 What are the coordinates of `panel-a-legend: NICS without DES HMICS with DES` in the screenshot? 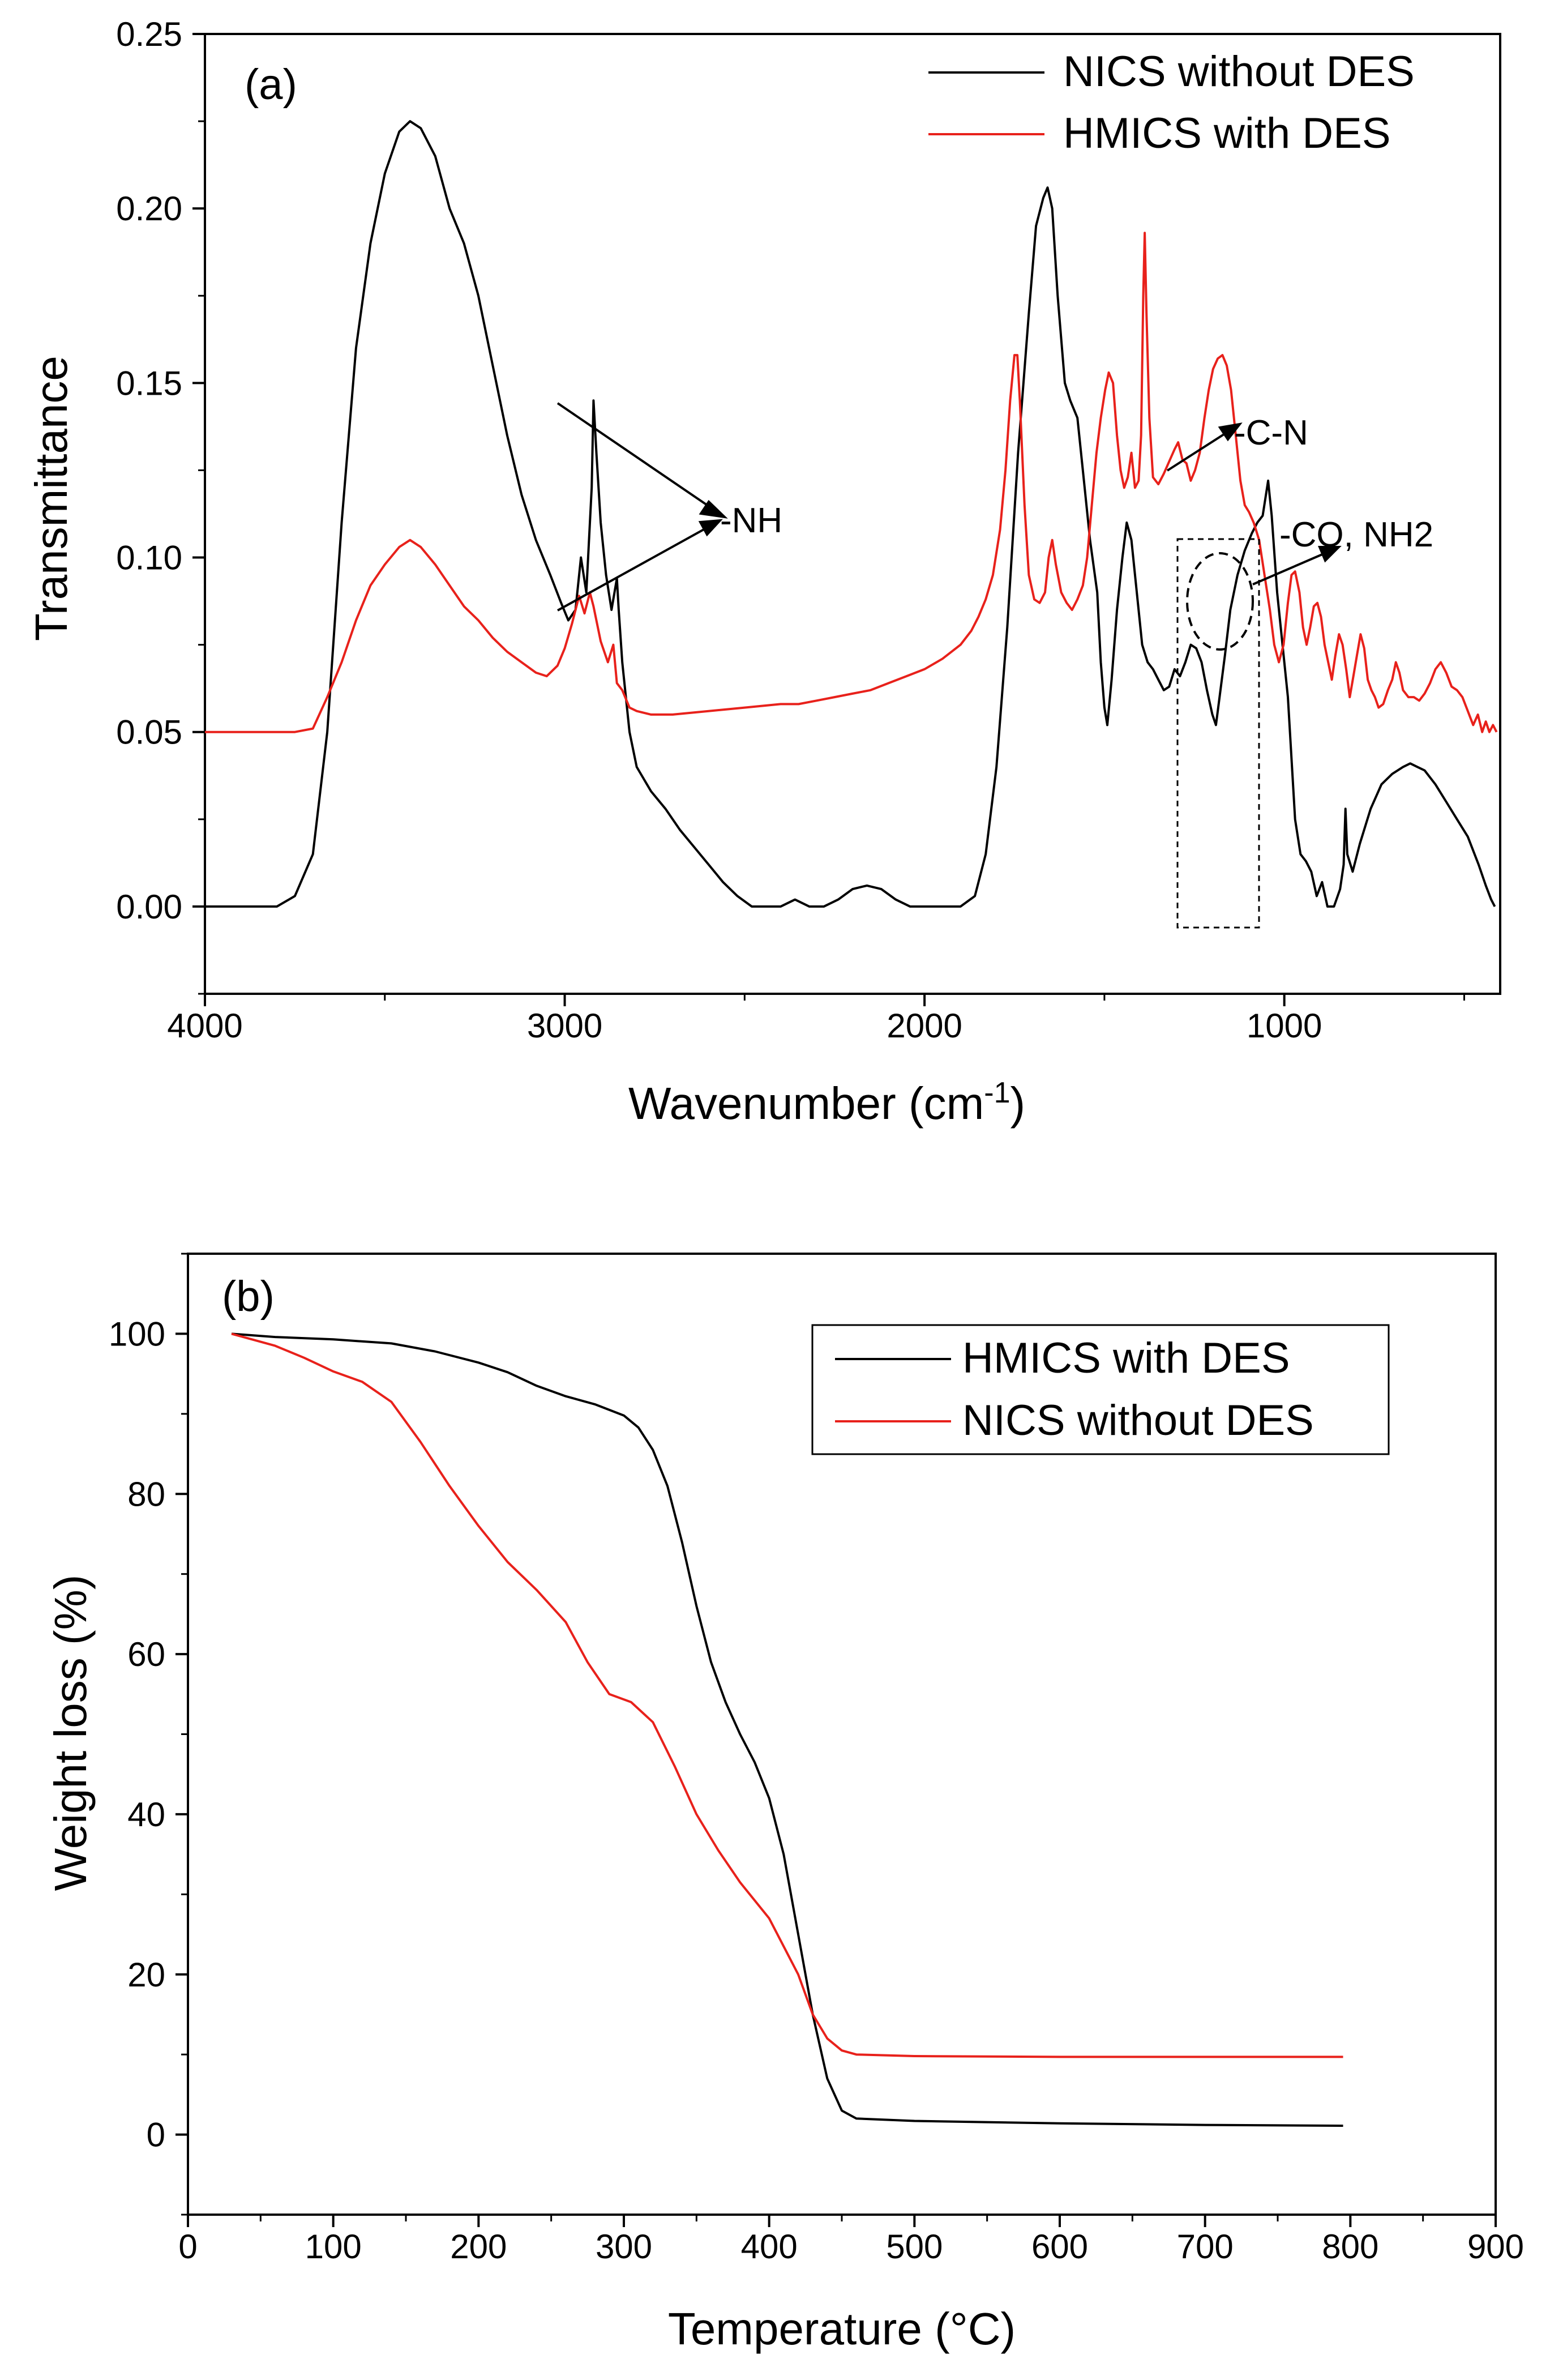 It's located at (1171, 102).